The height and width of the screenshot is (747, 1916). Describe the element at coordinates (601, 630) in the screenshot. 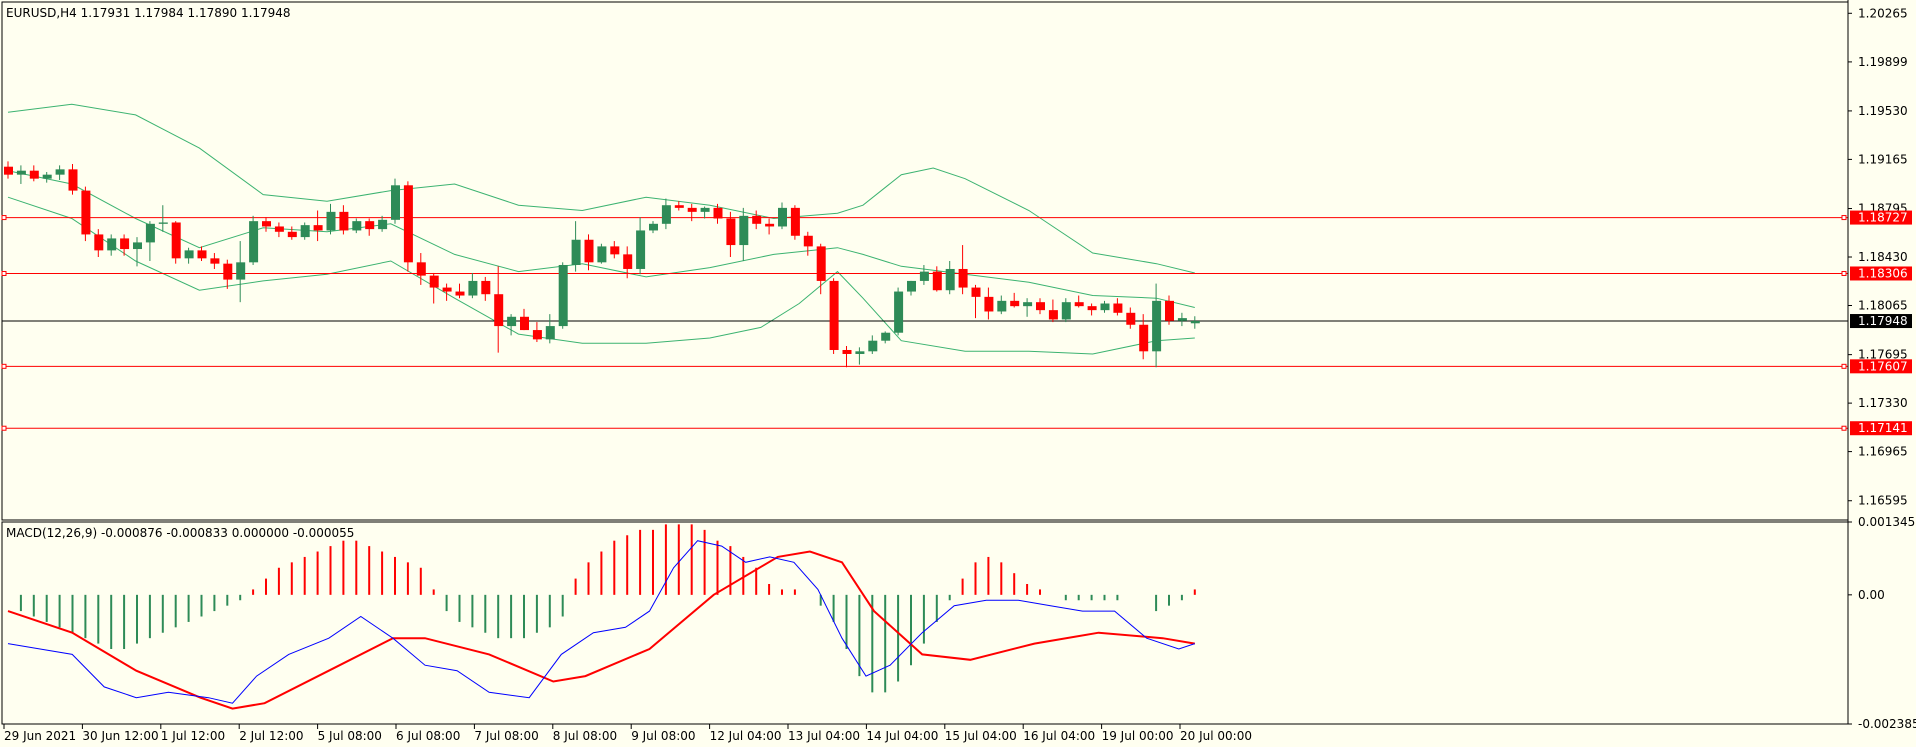

I see `macd-signal-line` at that location.